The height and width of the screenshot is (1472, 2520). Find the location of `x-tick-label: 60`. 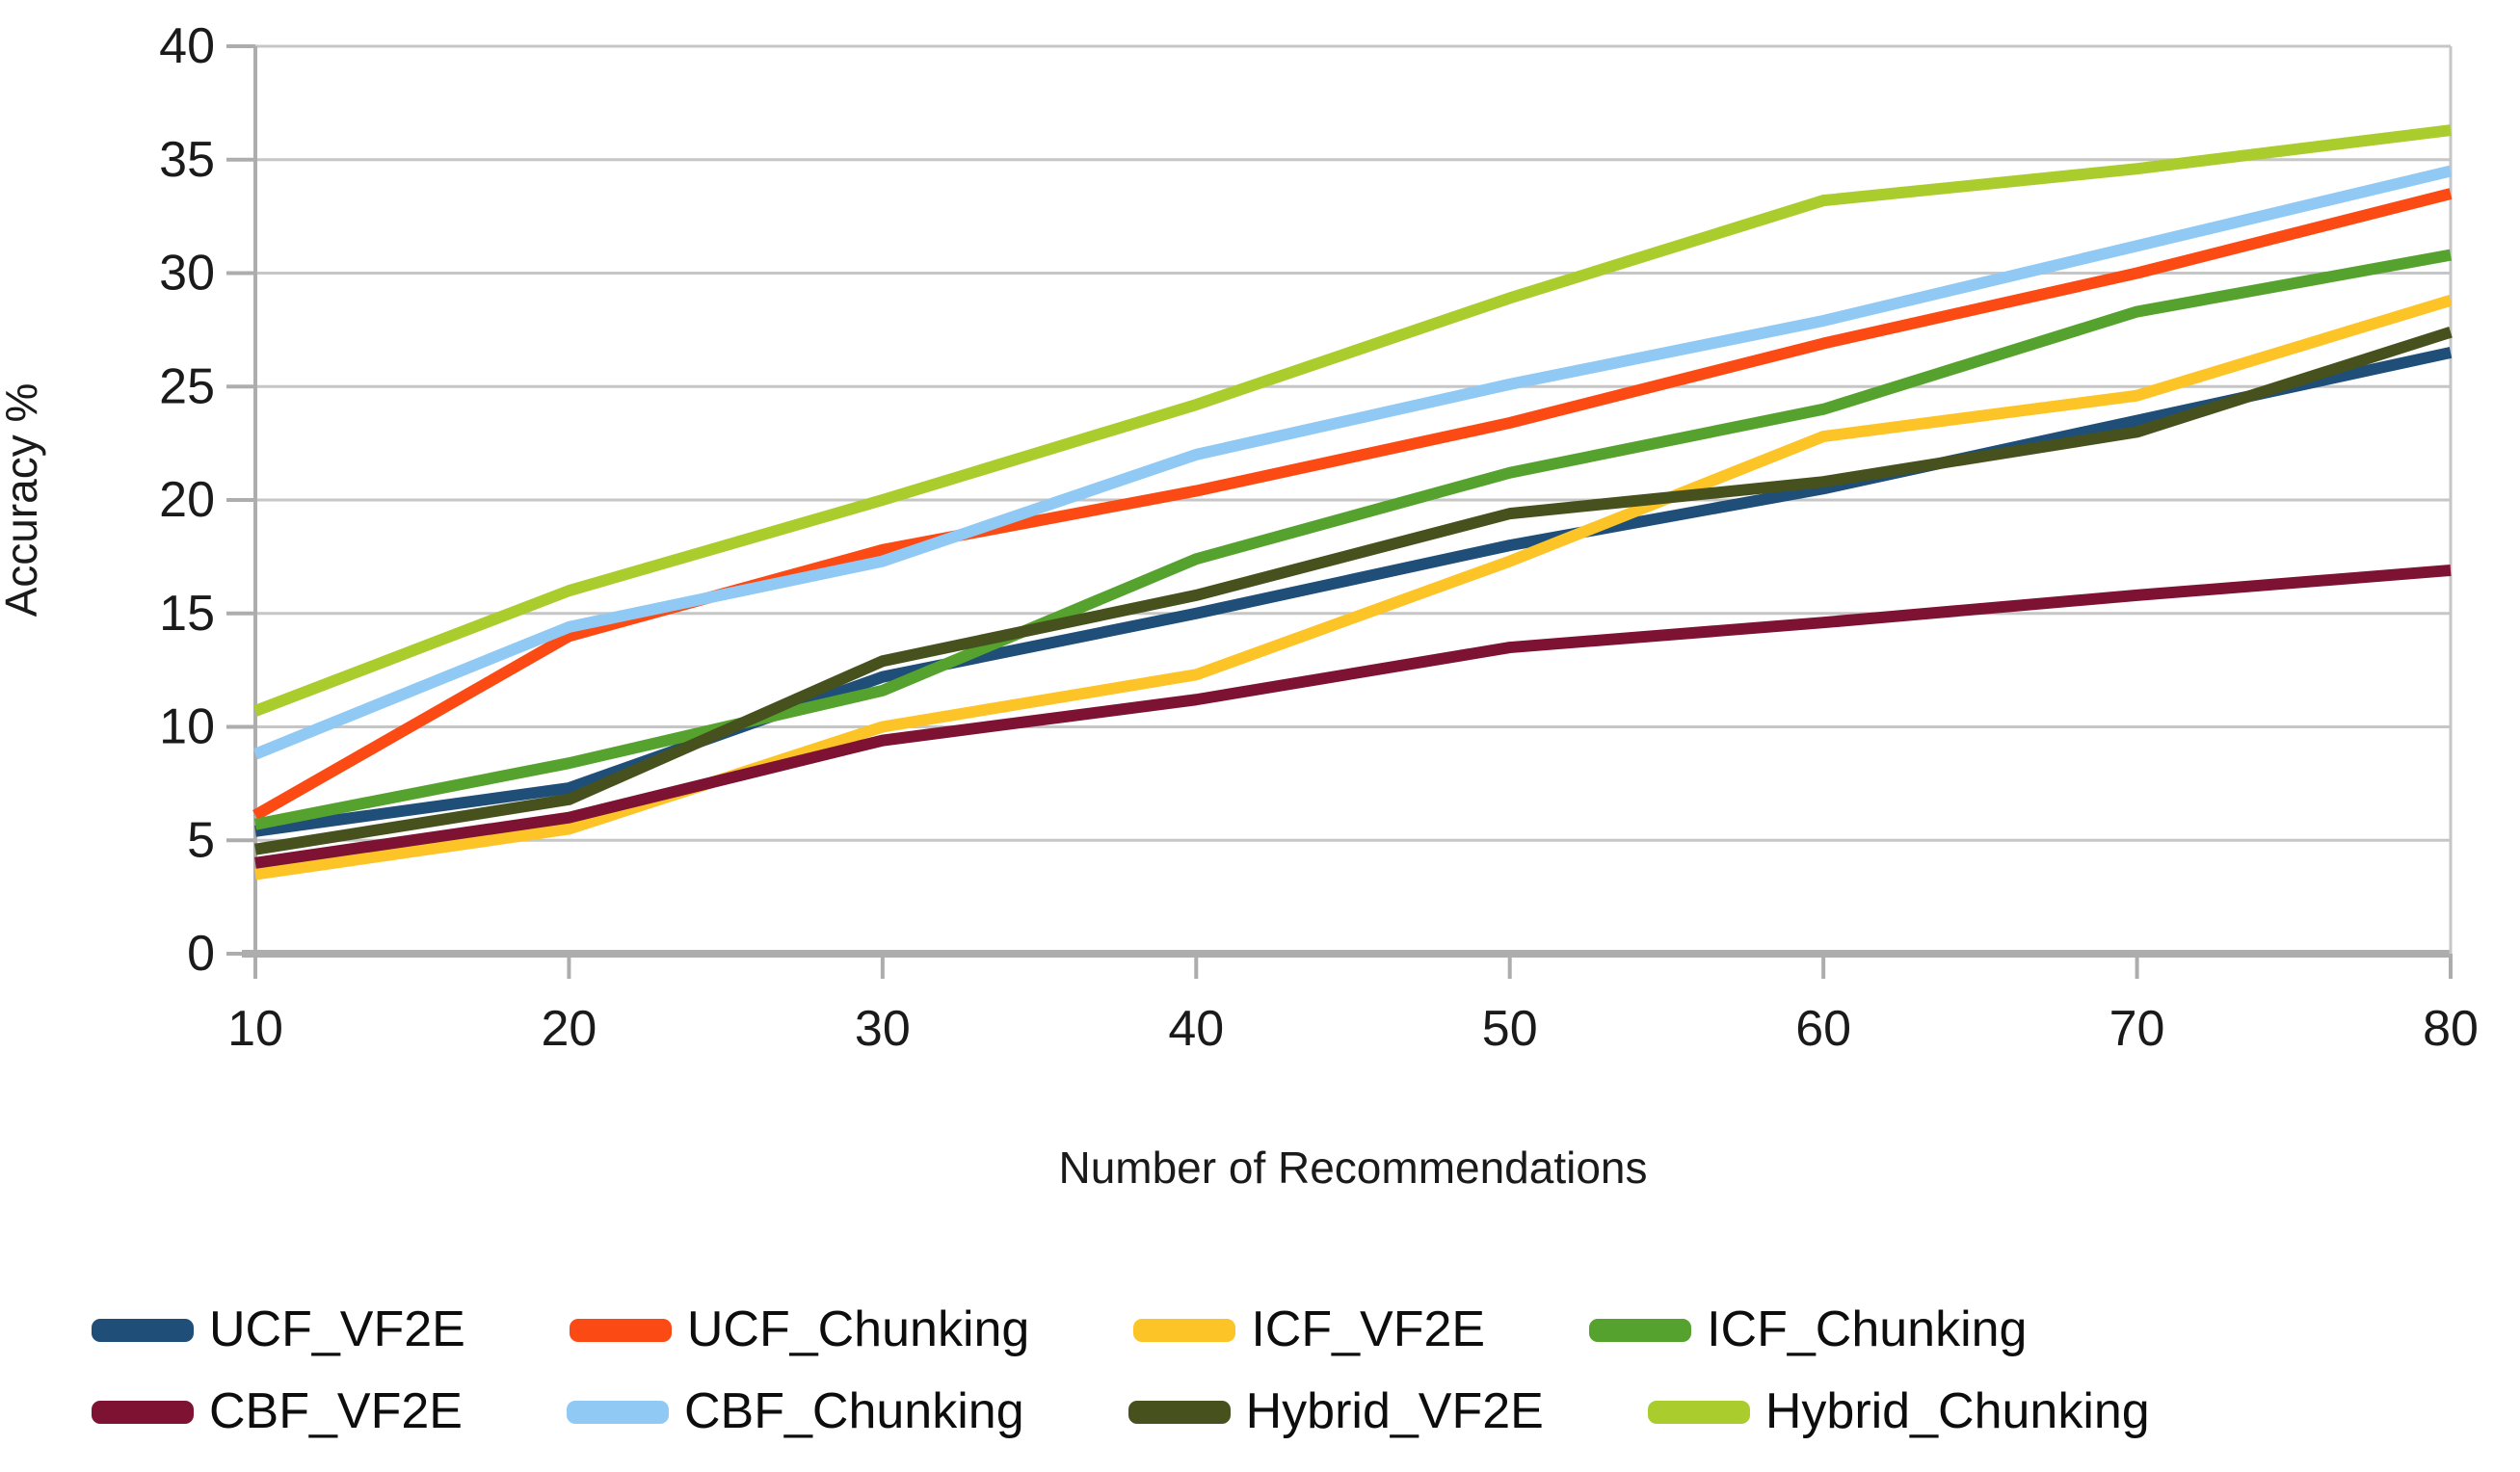

x-tick-label: 60 is located at coordinates (1823, 1029).